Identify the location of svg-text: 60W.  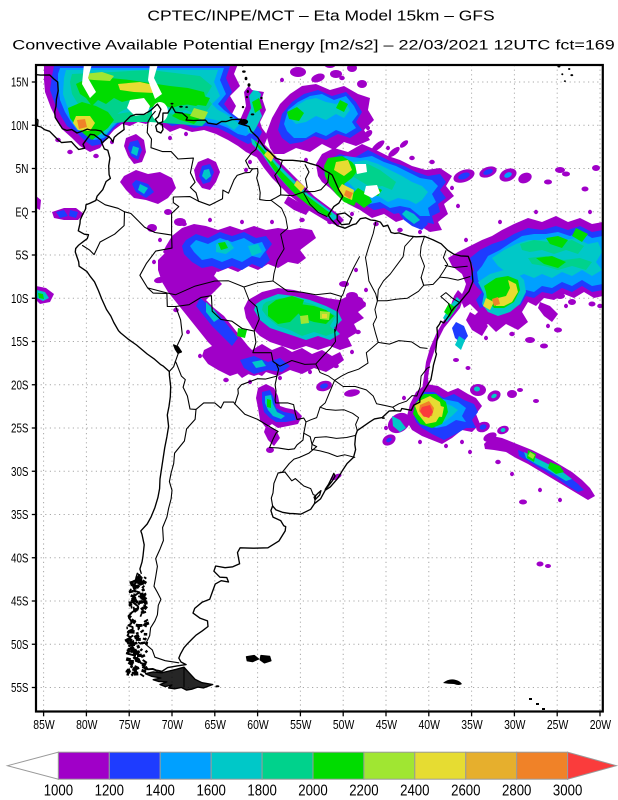
(258, 725).